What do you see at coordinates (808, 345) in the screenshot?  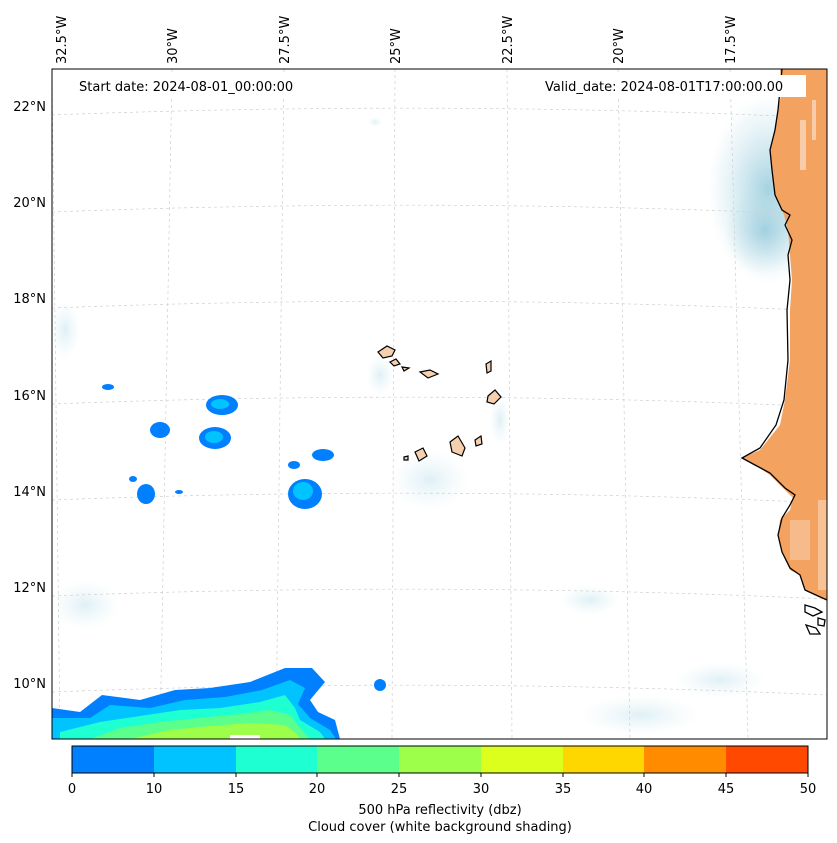 I see `land-shading-streaks` at bounding box center [808, 345].